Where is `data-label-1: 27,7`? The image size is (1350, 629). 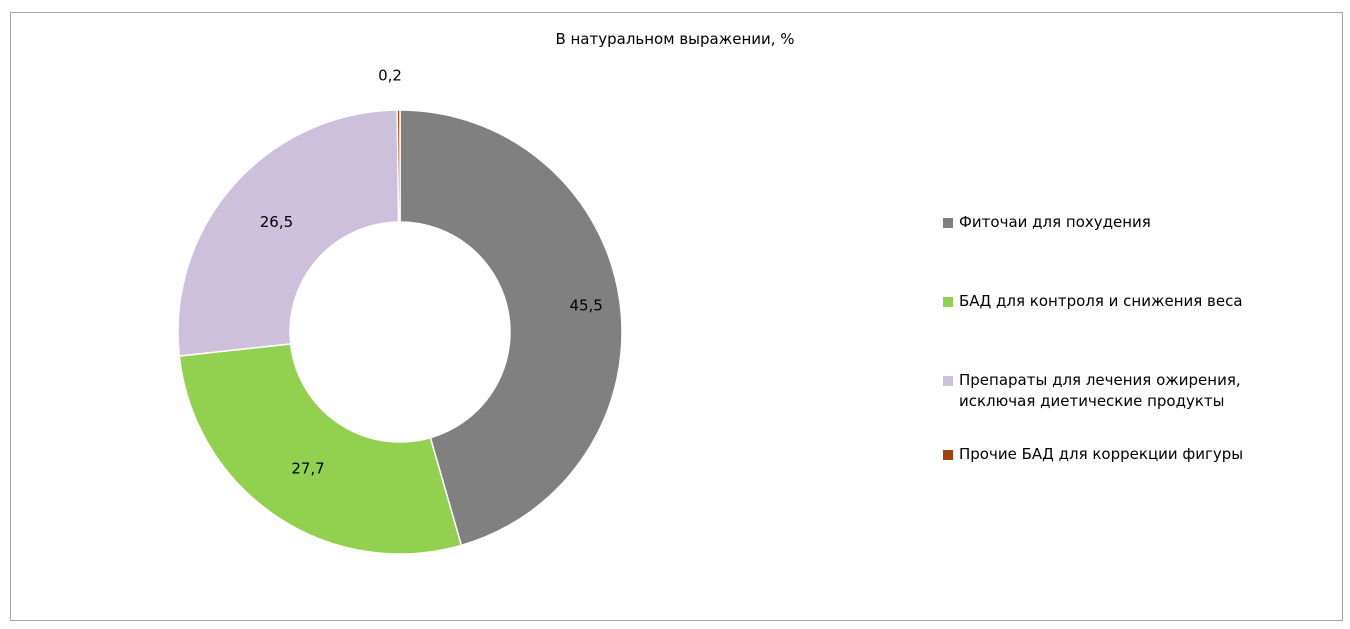
data-label-1: 27,7 is located at coordinates (307, 468).